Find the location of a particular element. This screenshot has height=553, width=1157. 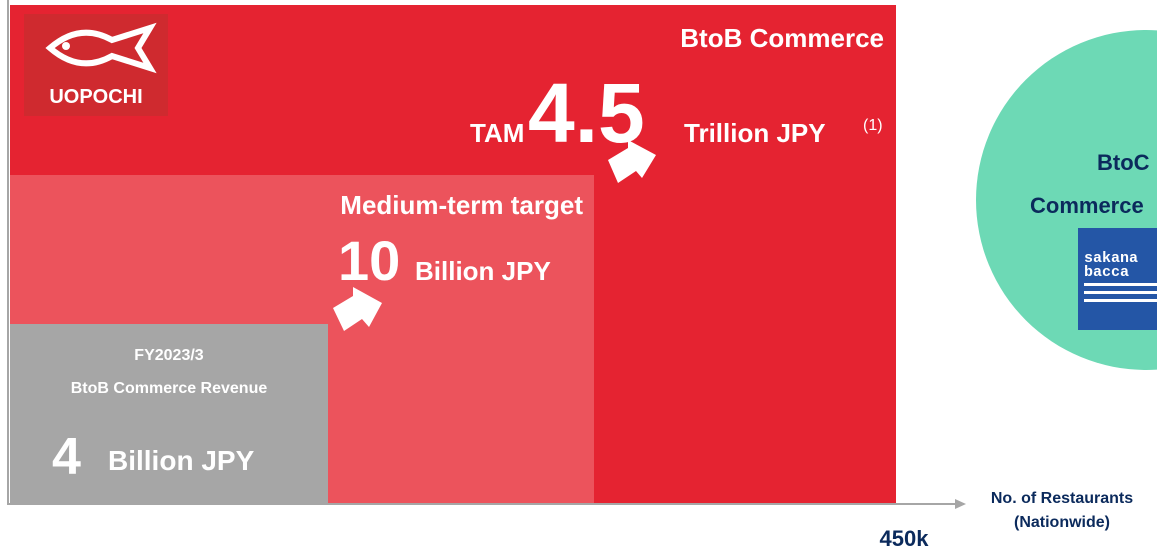

current-box is located at coordinates (169, 413).